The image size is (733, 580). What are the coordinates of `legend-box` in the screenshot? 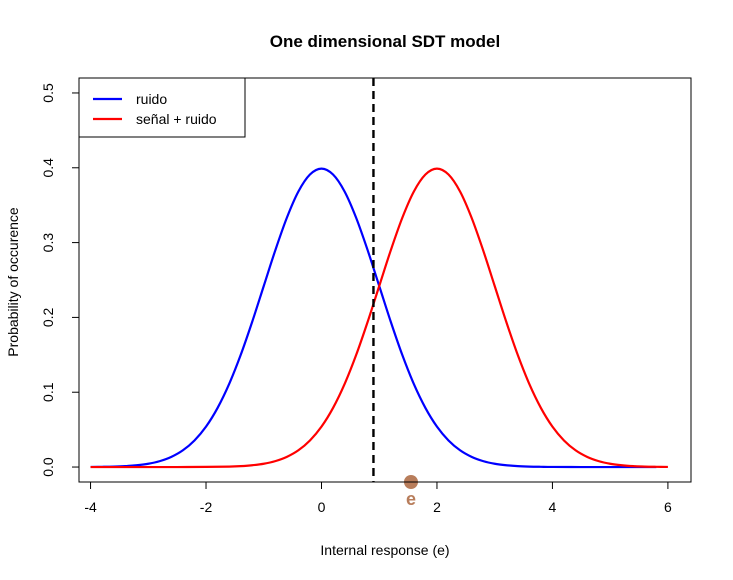 It's located at (162, 107).